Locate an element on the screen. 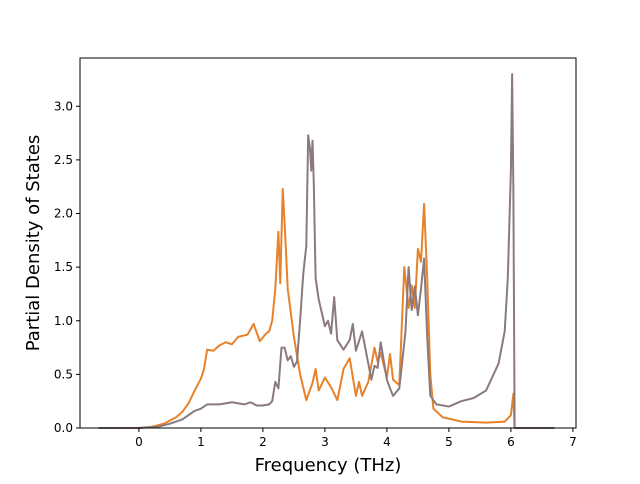 The height and width of the screenshot is (484, 640). y-tick-label: 0.5 is located at coordinates (63, 374).